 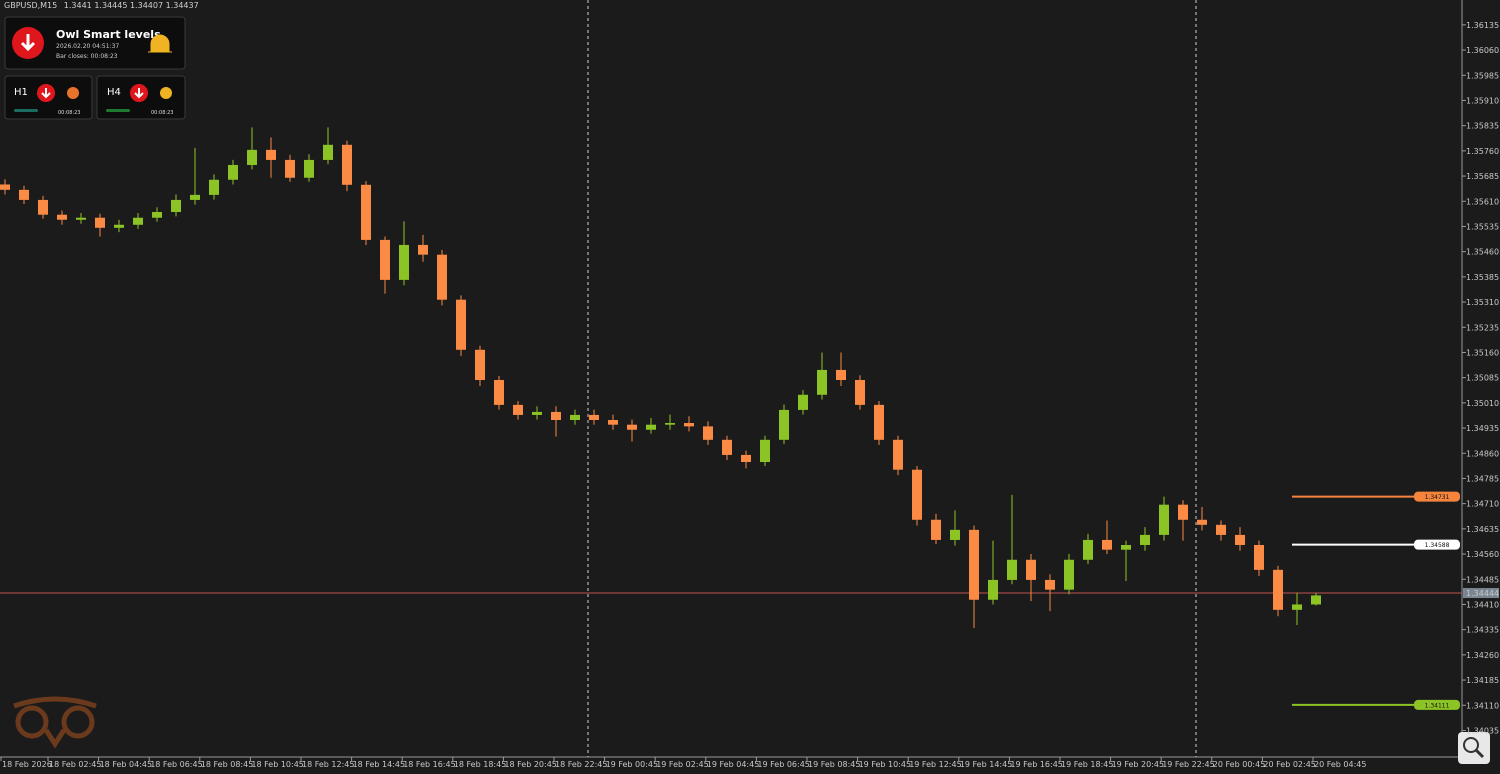 What do you see at coordinates (530, 764) in the screenshot?
I see `x-tick-label: 18 Feb 20:45` at bounding box center [530, 764].